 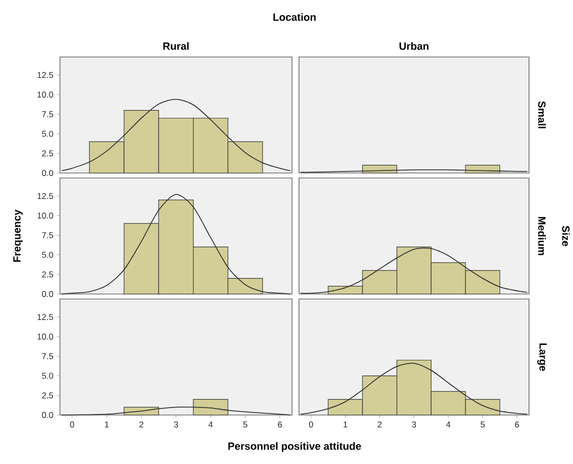 What do you see at coordinates (294, 17) in the screenshot?
I see `text: Location` at bounding box center [294, 17].